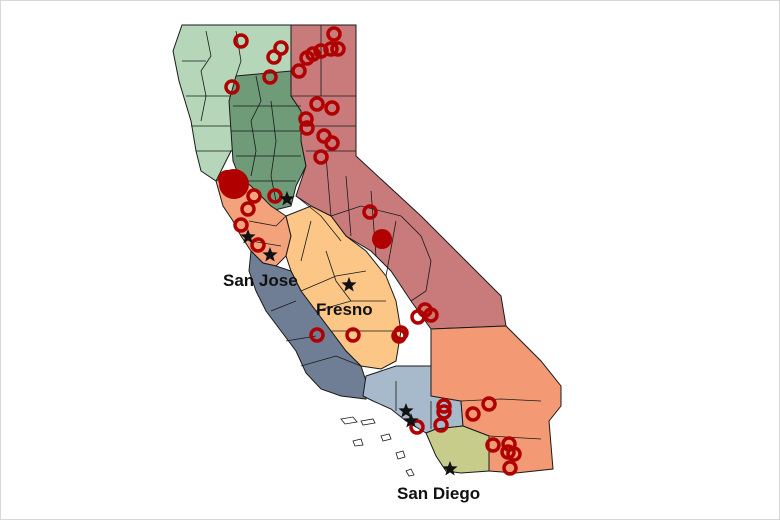  I want to click on region-san-diego, so click(457, 449).